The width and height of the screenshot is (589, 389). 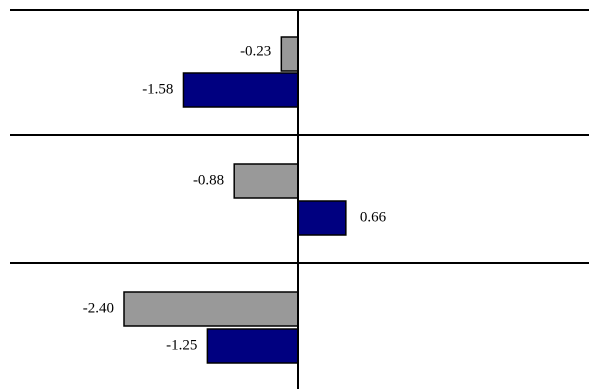 What do you see at coordinates (255, 51) in the screenshot?
I see `data-label: -0.23` at bounding box center [255, 51].